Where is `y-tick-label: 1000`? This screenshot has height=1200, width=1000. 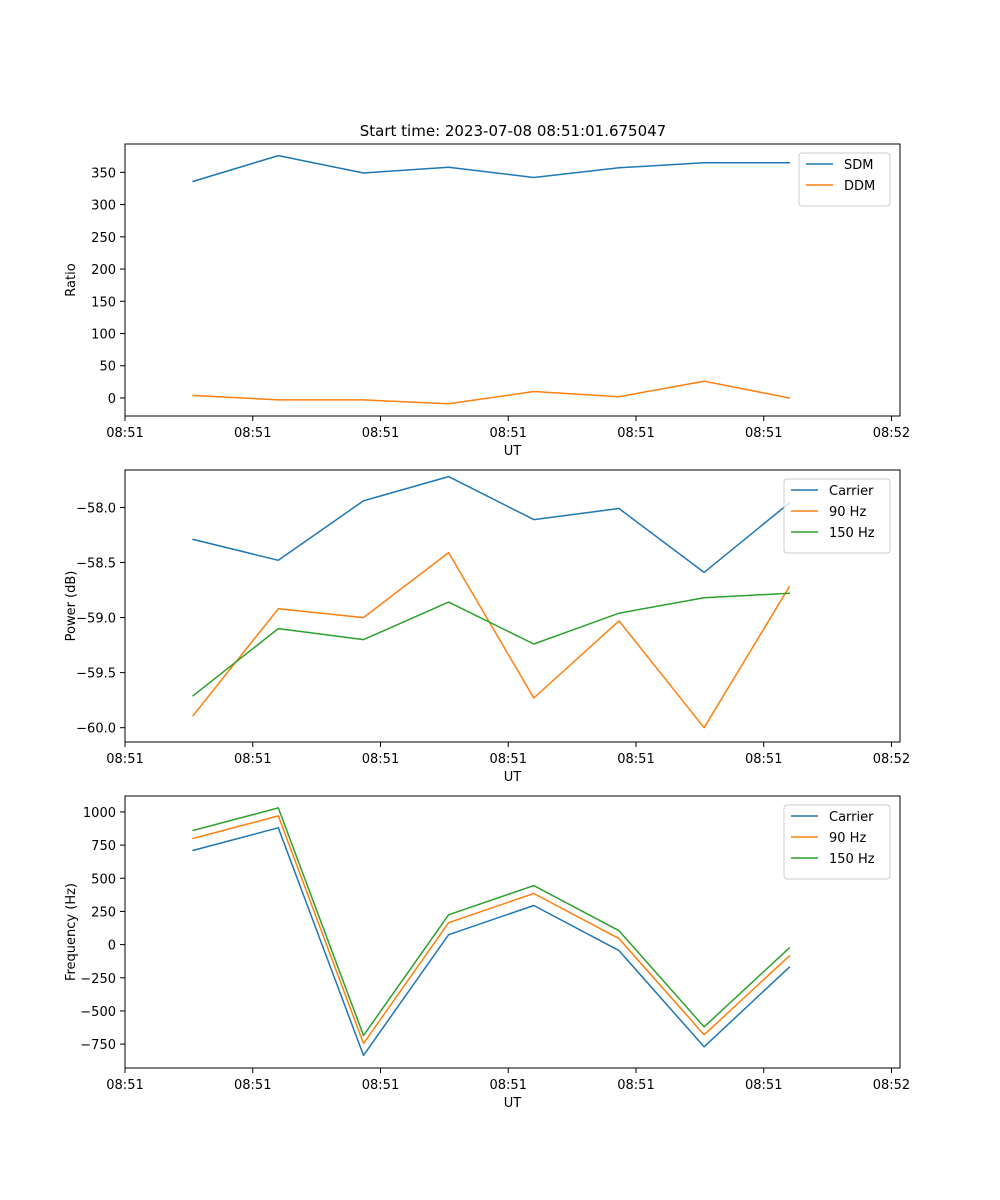
y-tick-label: 1000 is located at coordinates (99, 813).